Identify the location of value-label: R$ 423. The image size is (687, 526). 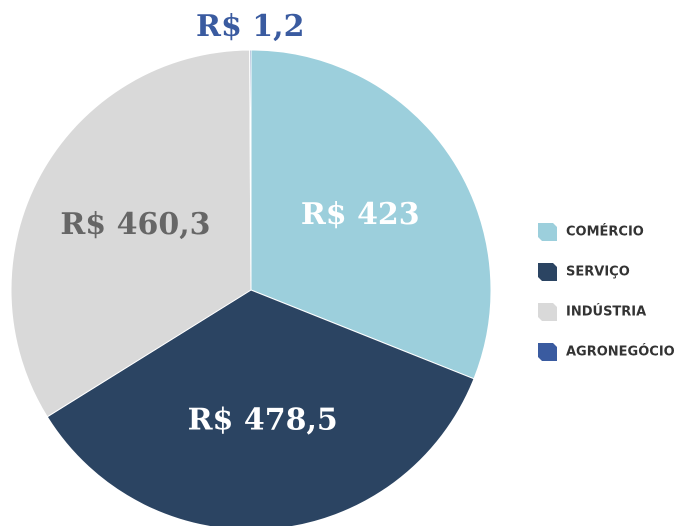
(360, 214).